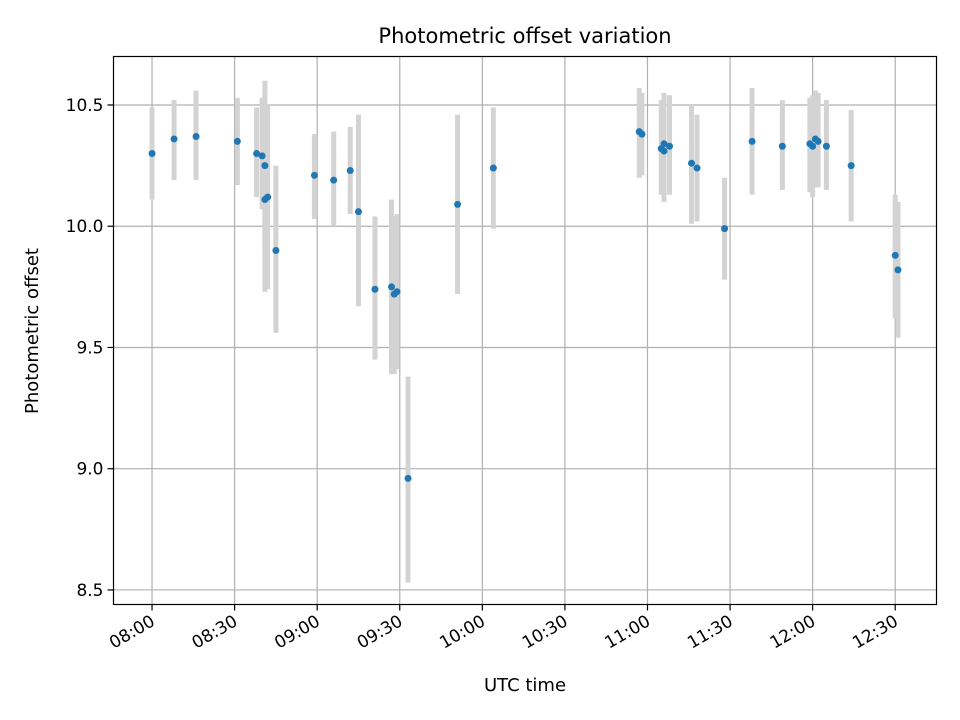 This screenshot has width=960, height=720. What do you see at coordinates (793, 633) in the screenshot?
I see `x-tick-label: 12:00` at bounding box center [793, 633].